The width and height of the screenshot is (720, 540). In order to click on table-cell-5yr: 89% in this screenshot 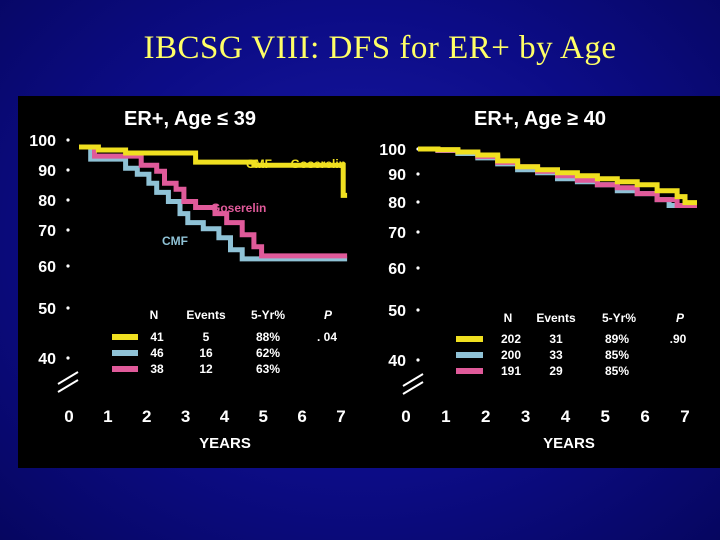, I will do `click(617, 339)`.